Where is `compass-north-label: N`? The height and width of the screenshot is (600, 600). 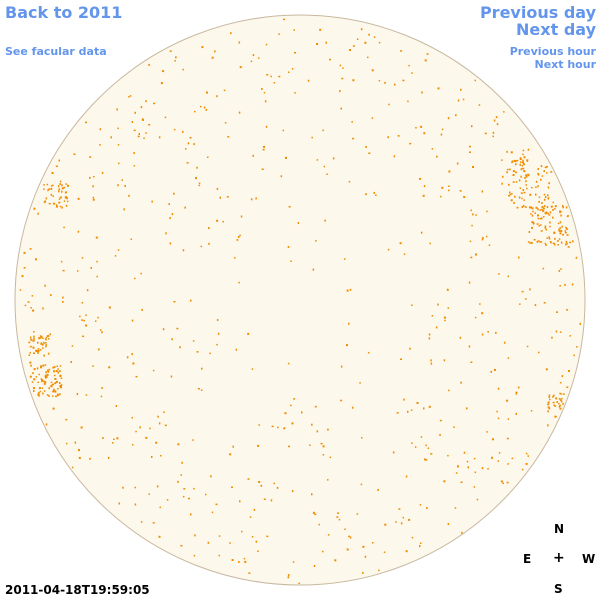
compass-north-label: N is located at coordinates (559, 529).